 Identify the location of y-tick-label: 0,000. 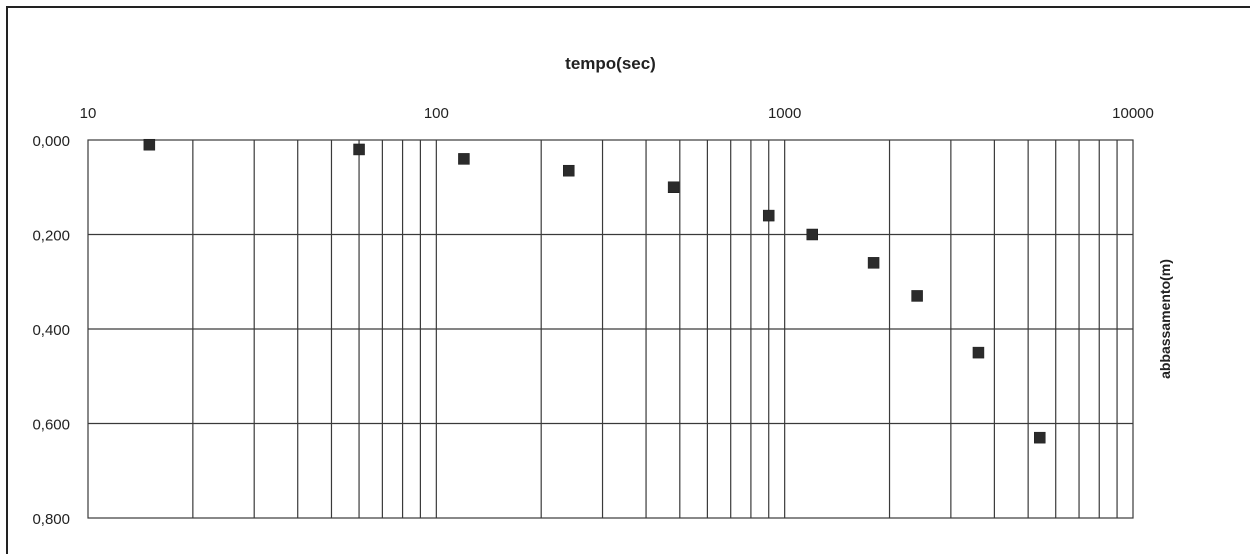
(51, 141).